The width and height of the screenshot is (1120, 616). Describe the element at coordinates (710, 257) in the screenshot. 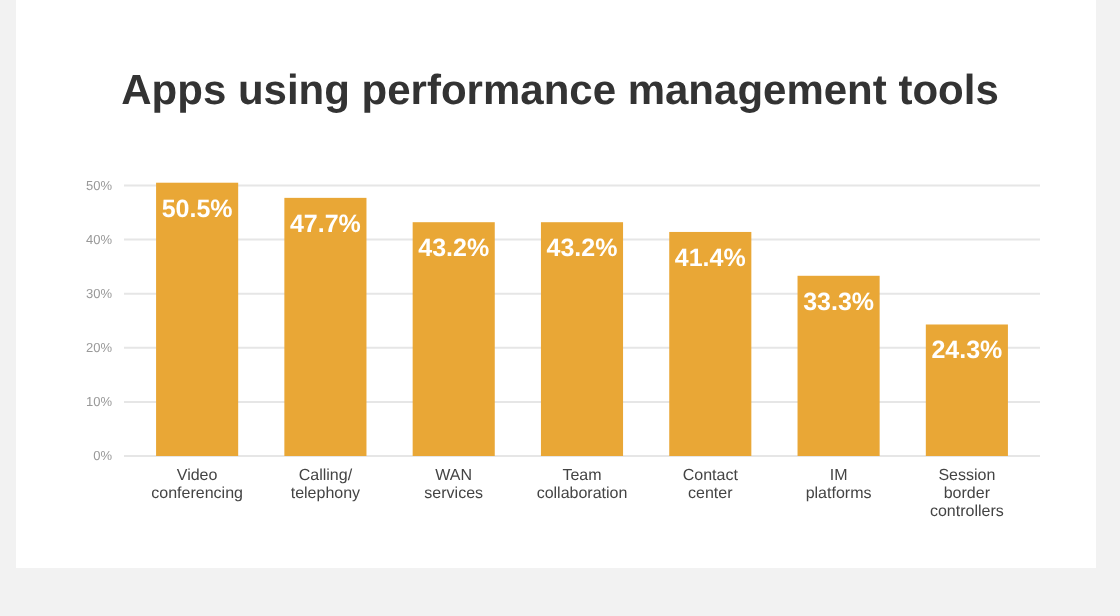

I see `data-label: 41.4%` at that location.